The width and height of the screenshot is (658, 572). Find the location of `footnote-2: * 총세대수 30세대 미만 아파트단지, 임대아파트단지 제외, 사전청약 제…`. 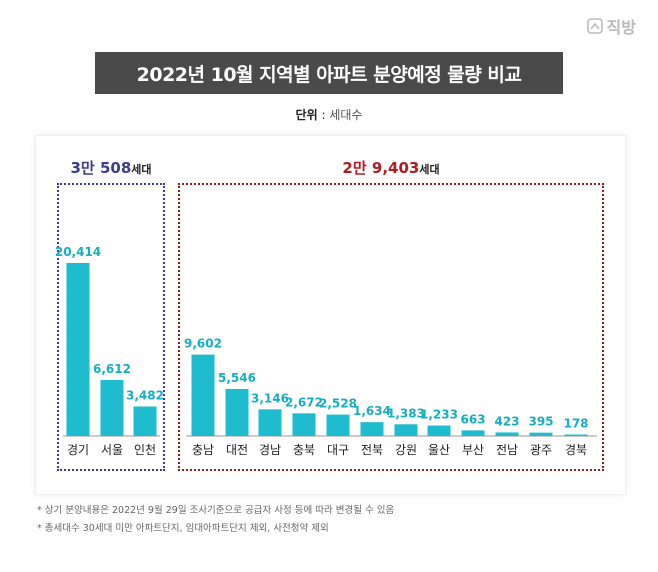

footnote-2: * 총세대수 30세대 미만 아파트단지, 임대아파트단지 제외, 사전청약 제… is located at coordinates (183, 528).